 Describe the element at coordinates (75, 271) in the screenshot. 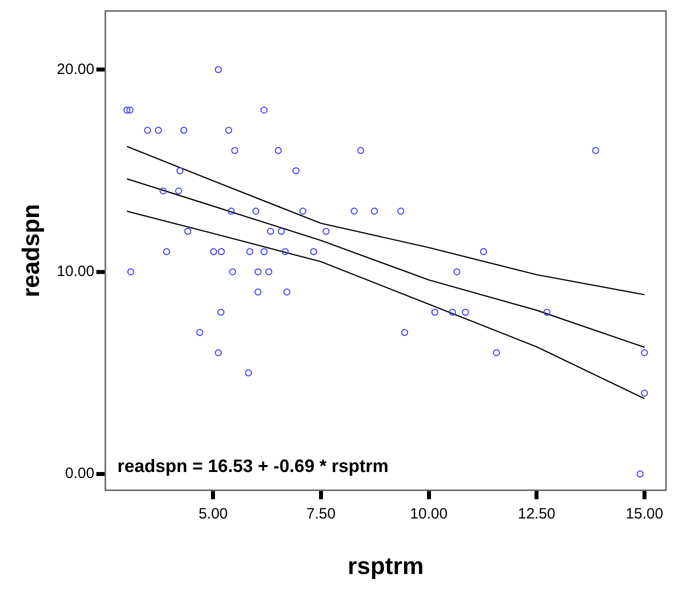

I see `y-tick-label: 10.00` at that location.